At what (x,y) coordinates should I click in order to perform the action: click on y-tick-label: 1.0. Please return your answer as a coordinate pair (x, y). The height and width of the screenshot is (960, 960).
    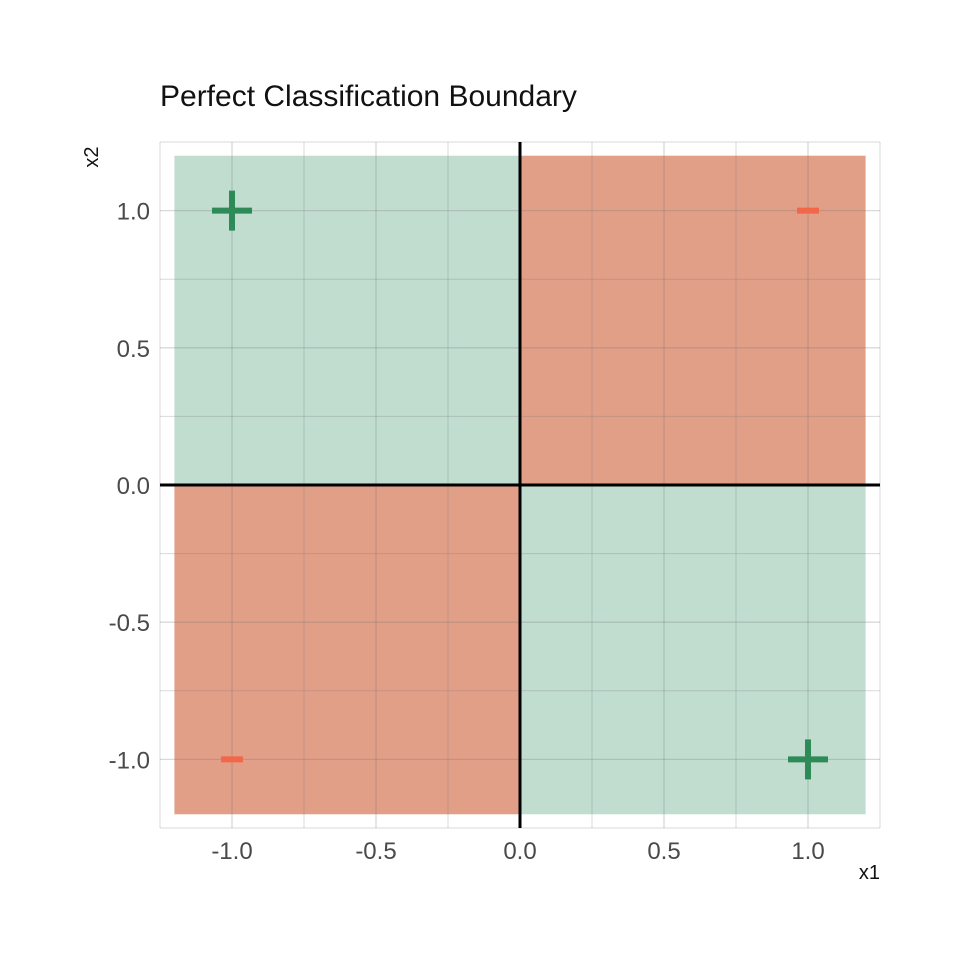
    Looking at the image, I should click on (133, 212).